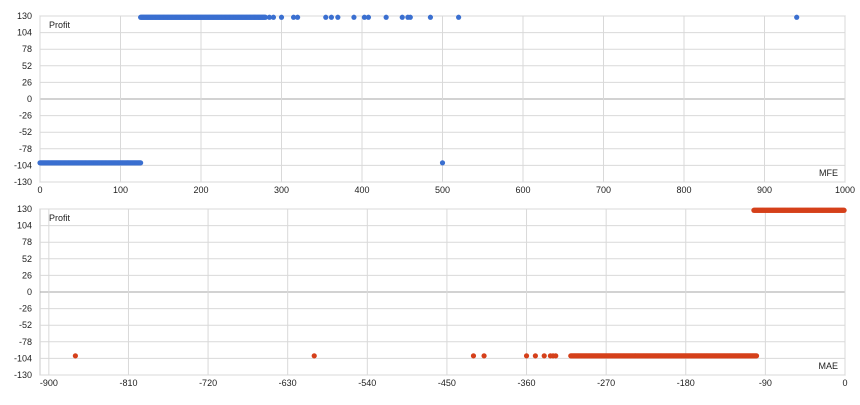  Describe the element at coordinates (828, 173) in the screenshot. I see `mfe-x-axis-label: MFE` at that location.